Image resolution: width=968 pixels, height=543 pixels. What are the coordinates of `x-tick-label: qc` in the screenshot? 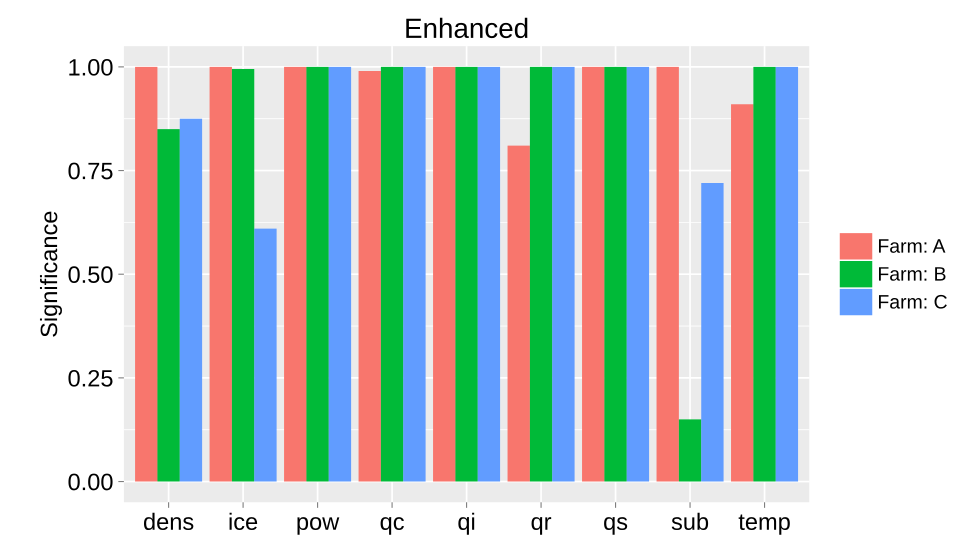 It's located at (392, 526).